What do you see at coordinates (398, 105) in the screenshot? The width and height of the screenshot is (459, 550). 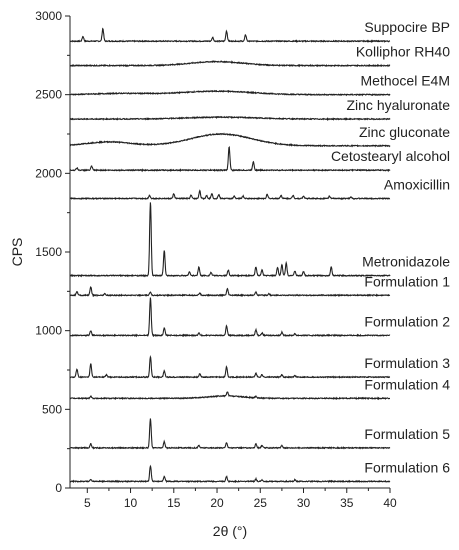 I see `series-label-zinc-hyaluronate: Zinc hyaluronate` at bounding box center [398, 105].